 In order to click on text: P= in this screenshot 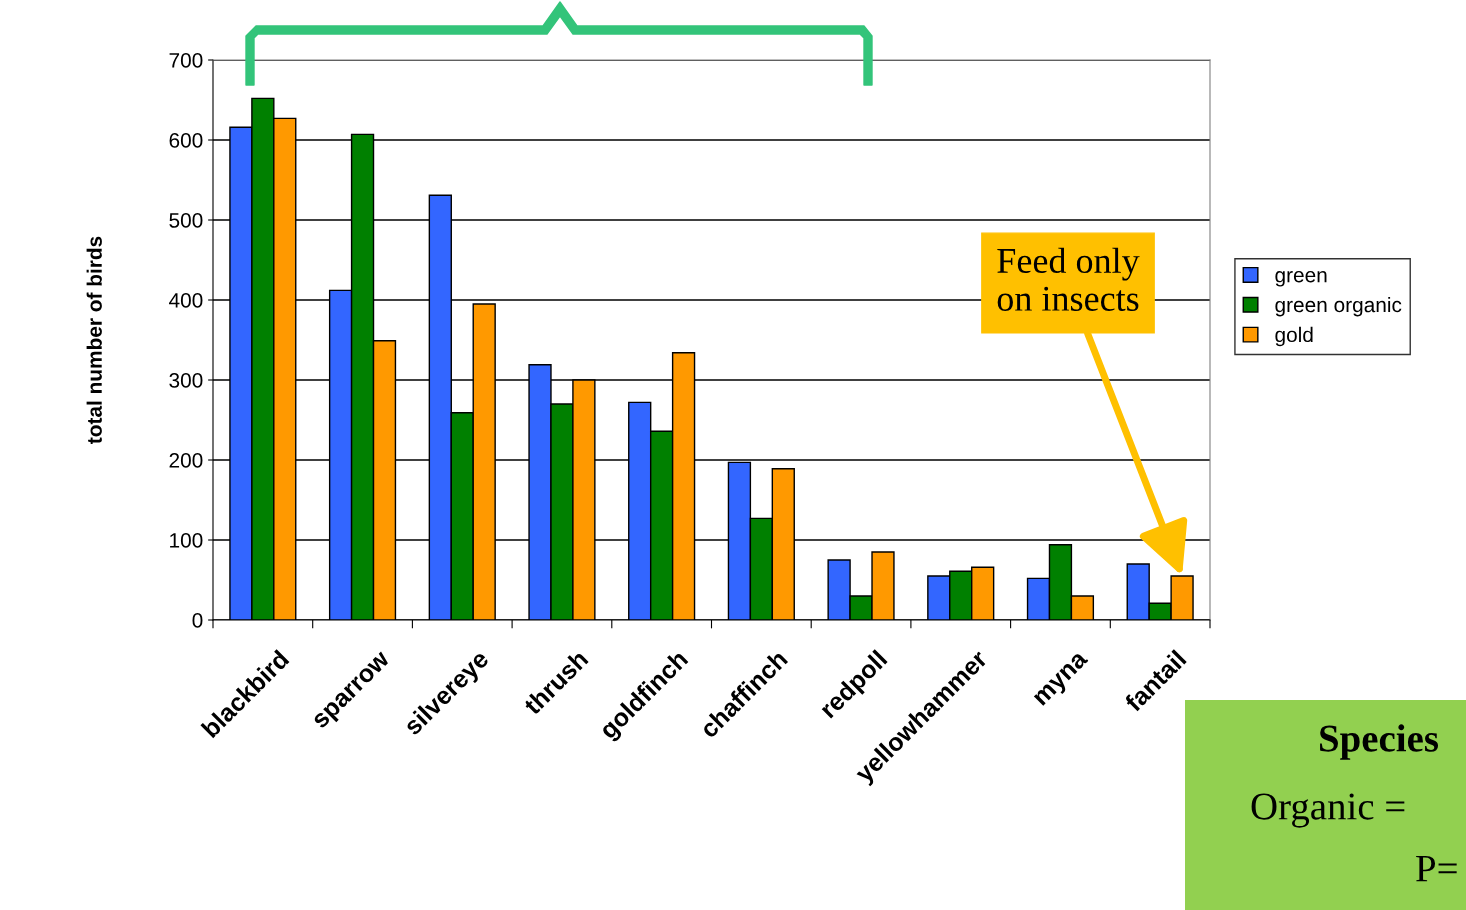, I will do `click(1436, 868)`.